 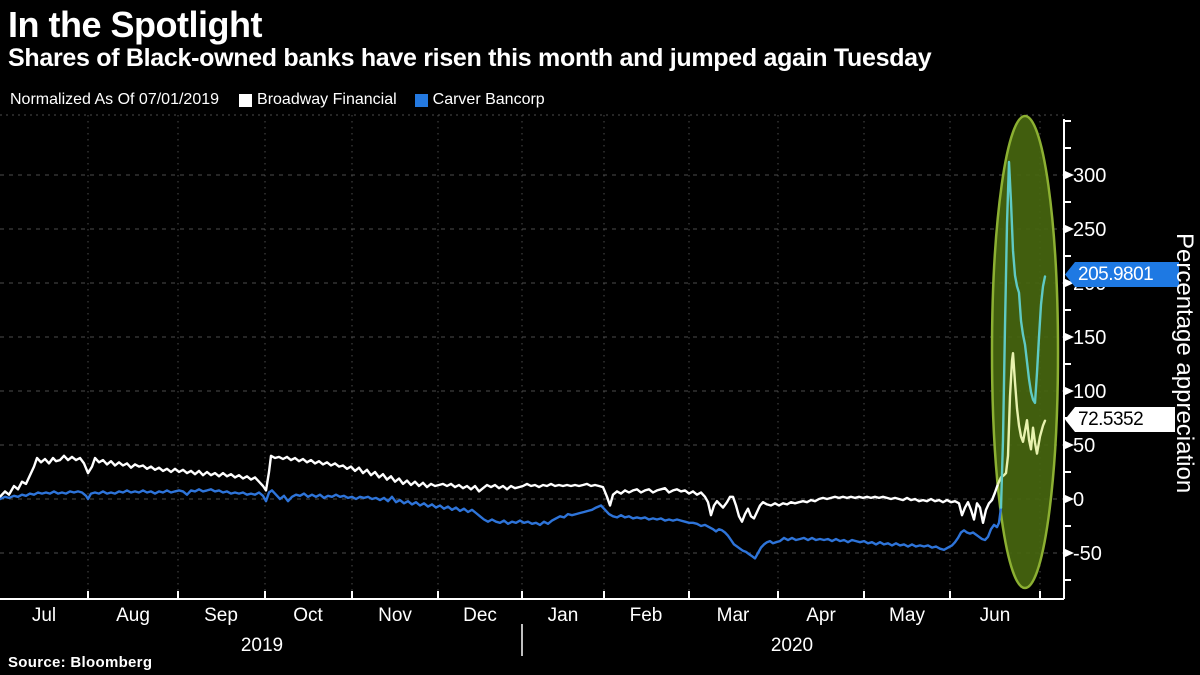 I want to click on y-tick-label: 300, so click(x=1089, y=176).